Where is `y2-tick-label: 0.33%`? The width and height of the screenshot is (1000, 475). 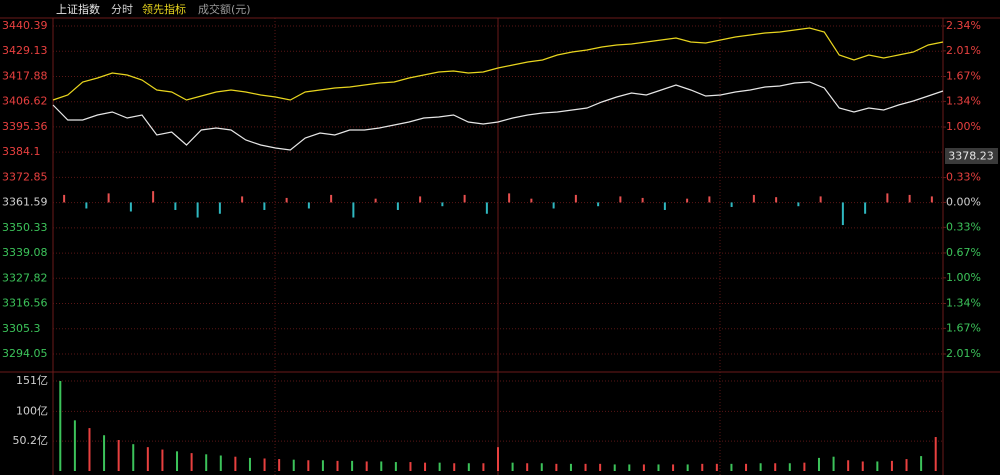
y2-tick-label: 0.33% is located at coordinates (963, 226).